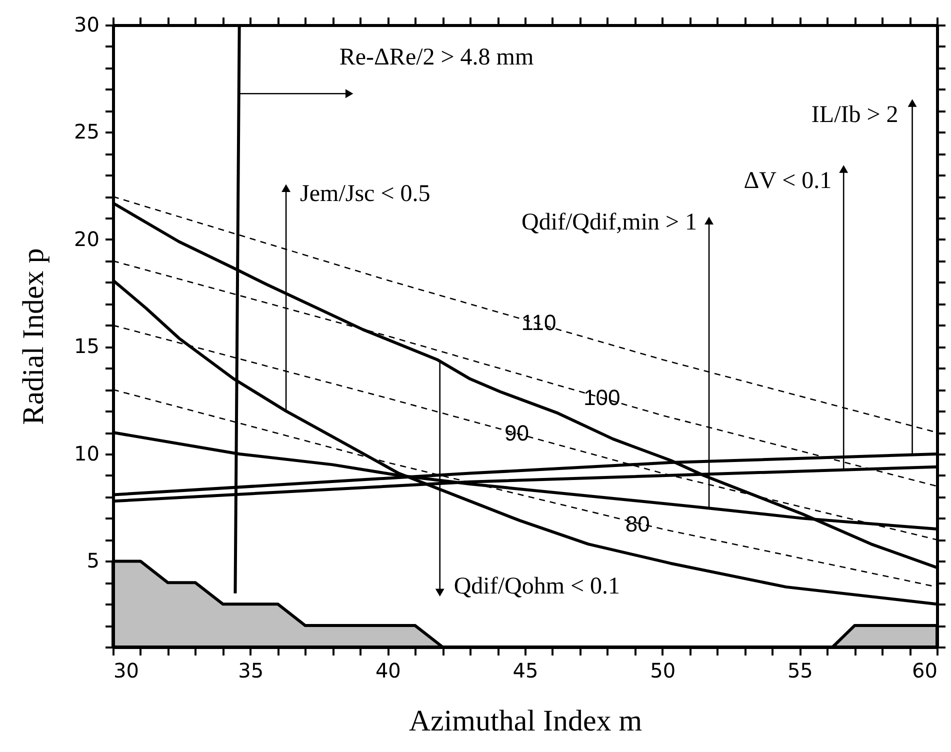 This screenshot has height=752, width=951. I want to click on y-tick-label: 15, so click(87, 346).